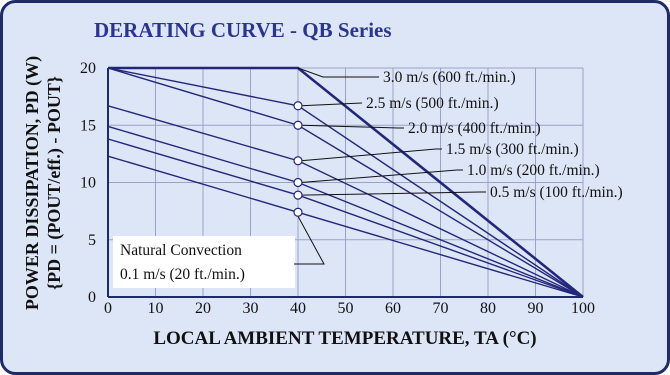  Describe the element at coordinates (243, 30) in the screenshot. I see `chart-title: DERATING CURVE - QB Series` at that location.